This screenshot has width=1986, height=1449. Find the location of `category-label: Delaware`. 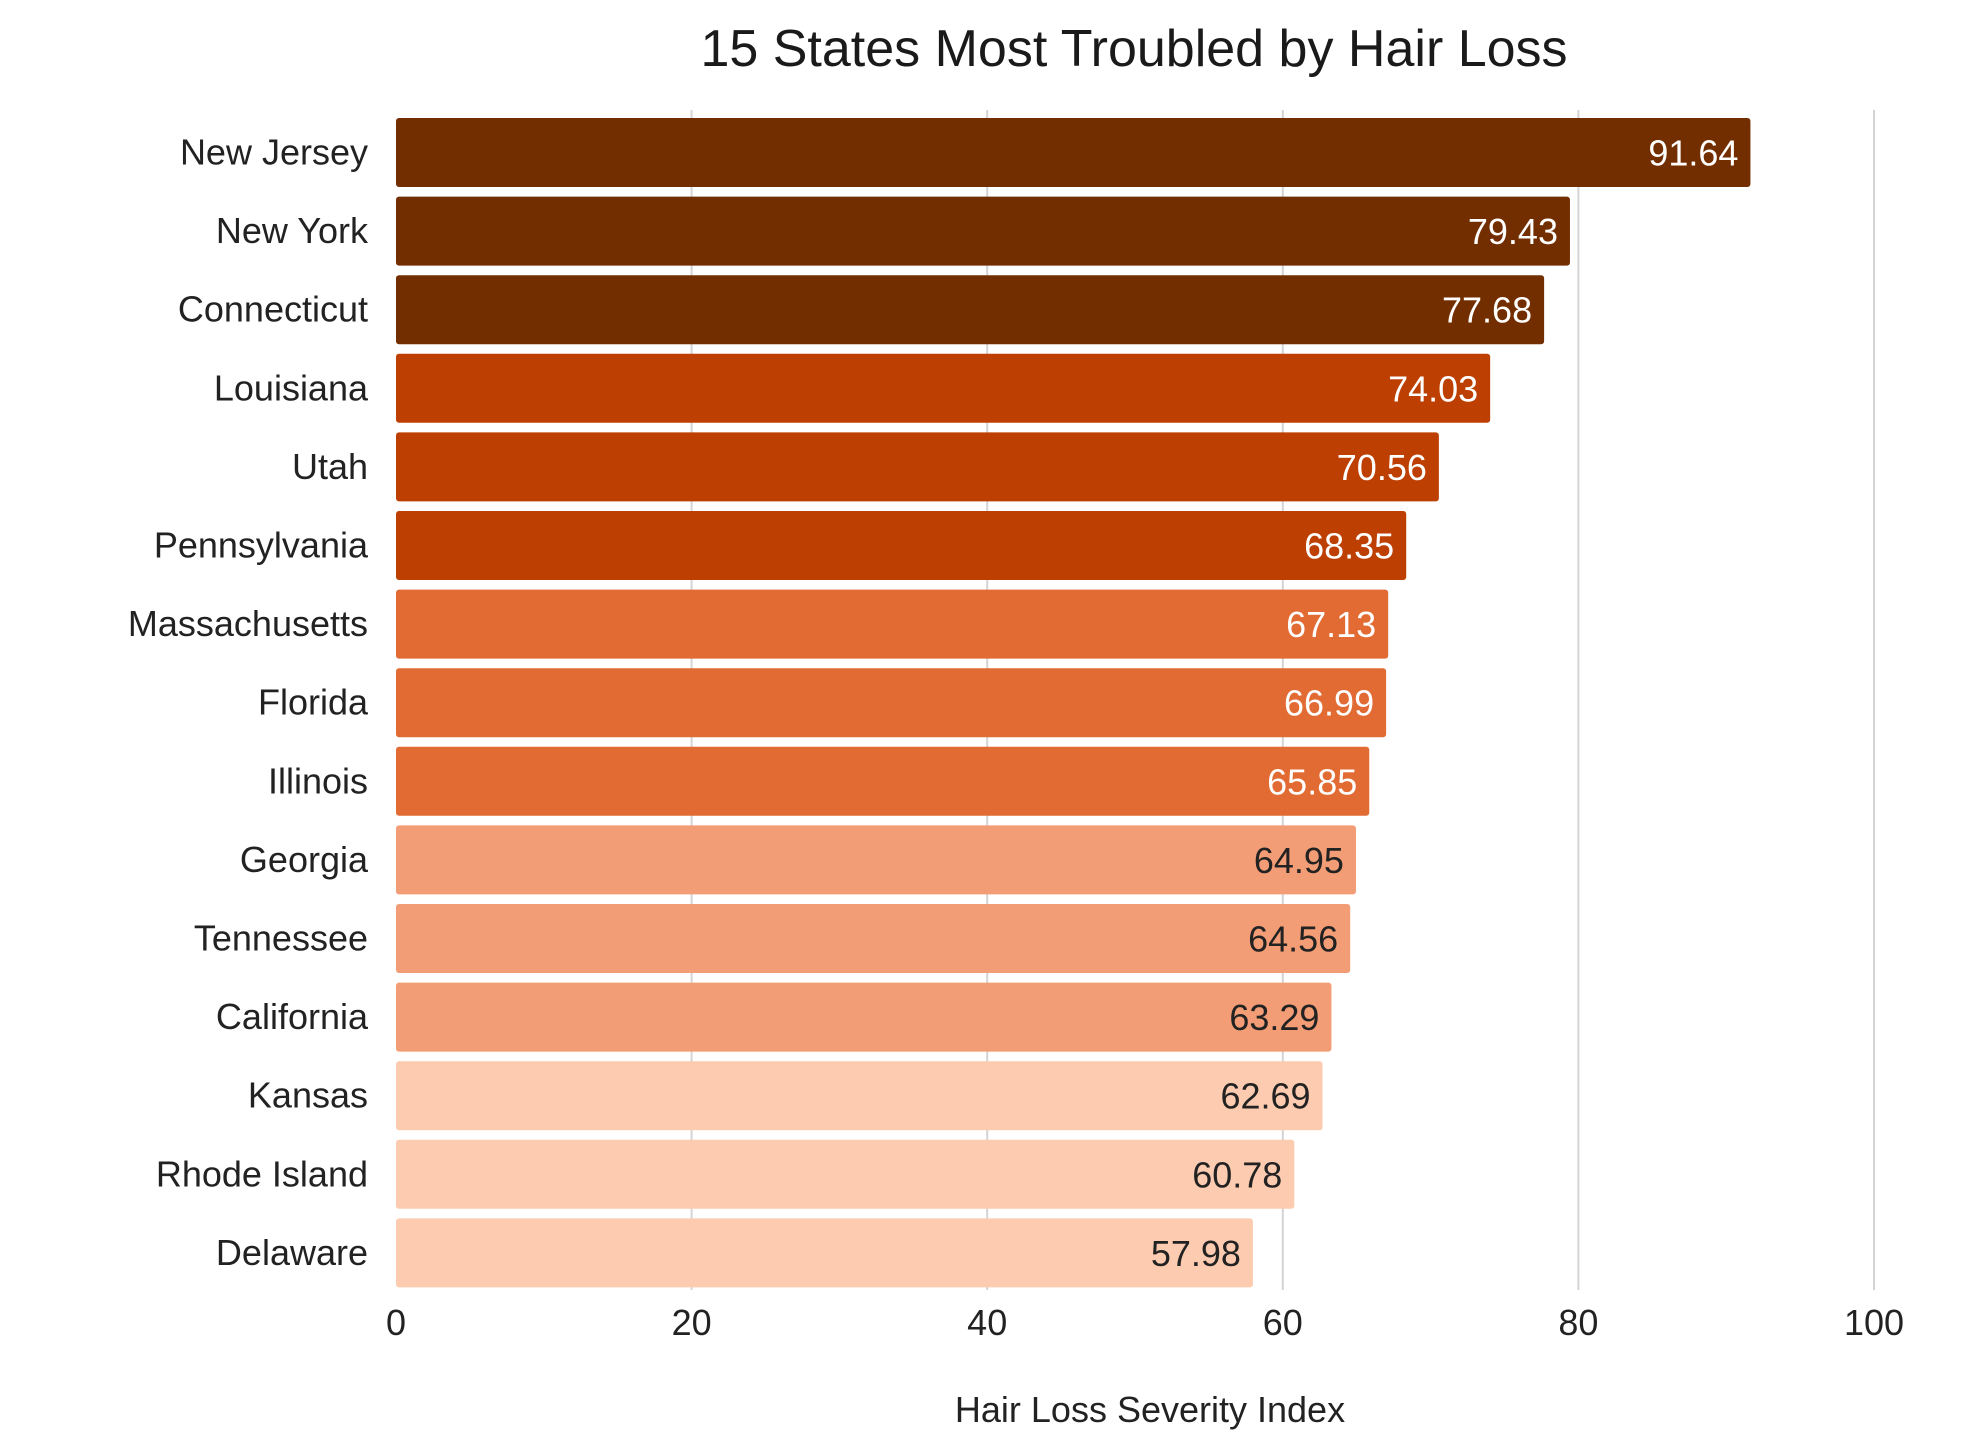

category-label: Delaware is located at coordinates (292, 1252).